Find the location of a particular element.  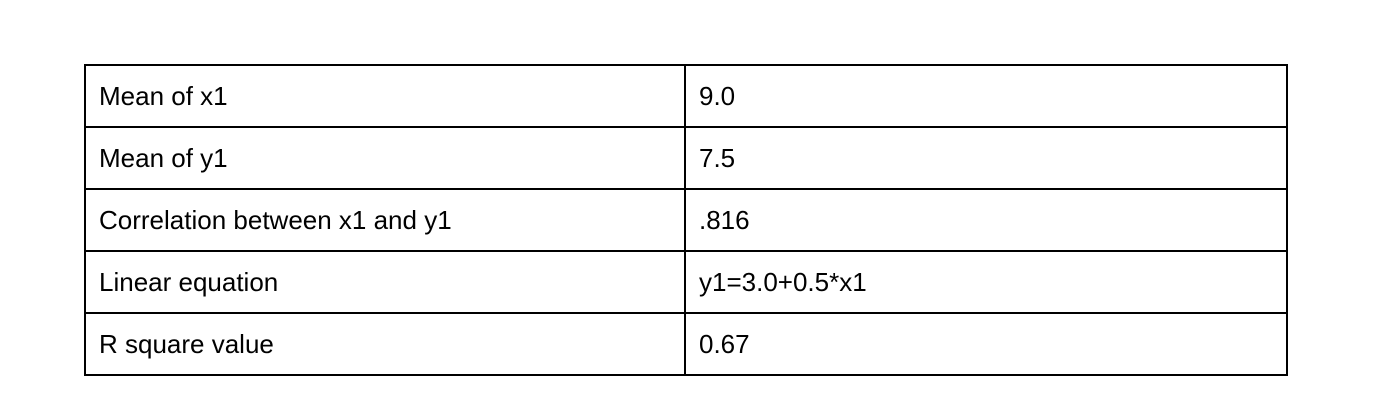

row-value: 0.67 is located at coordinates (986, 344).